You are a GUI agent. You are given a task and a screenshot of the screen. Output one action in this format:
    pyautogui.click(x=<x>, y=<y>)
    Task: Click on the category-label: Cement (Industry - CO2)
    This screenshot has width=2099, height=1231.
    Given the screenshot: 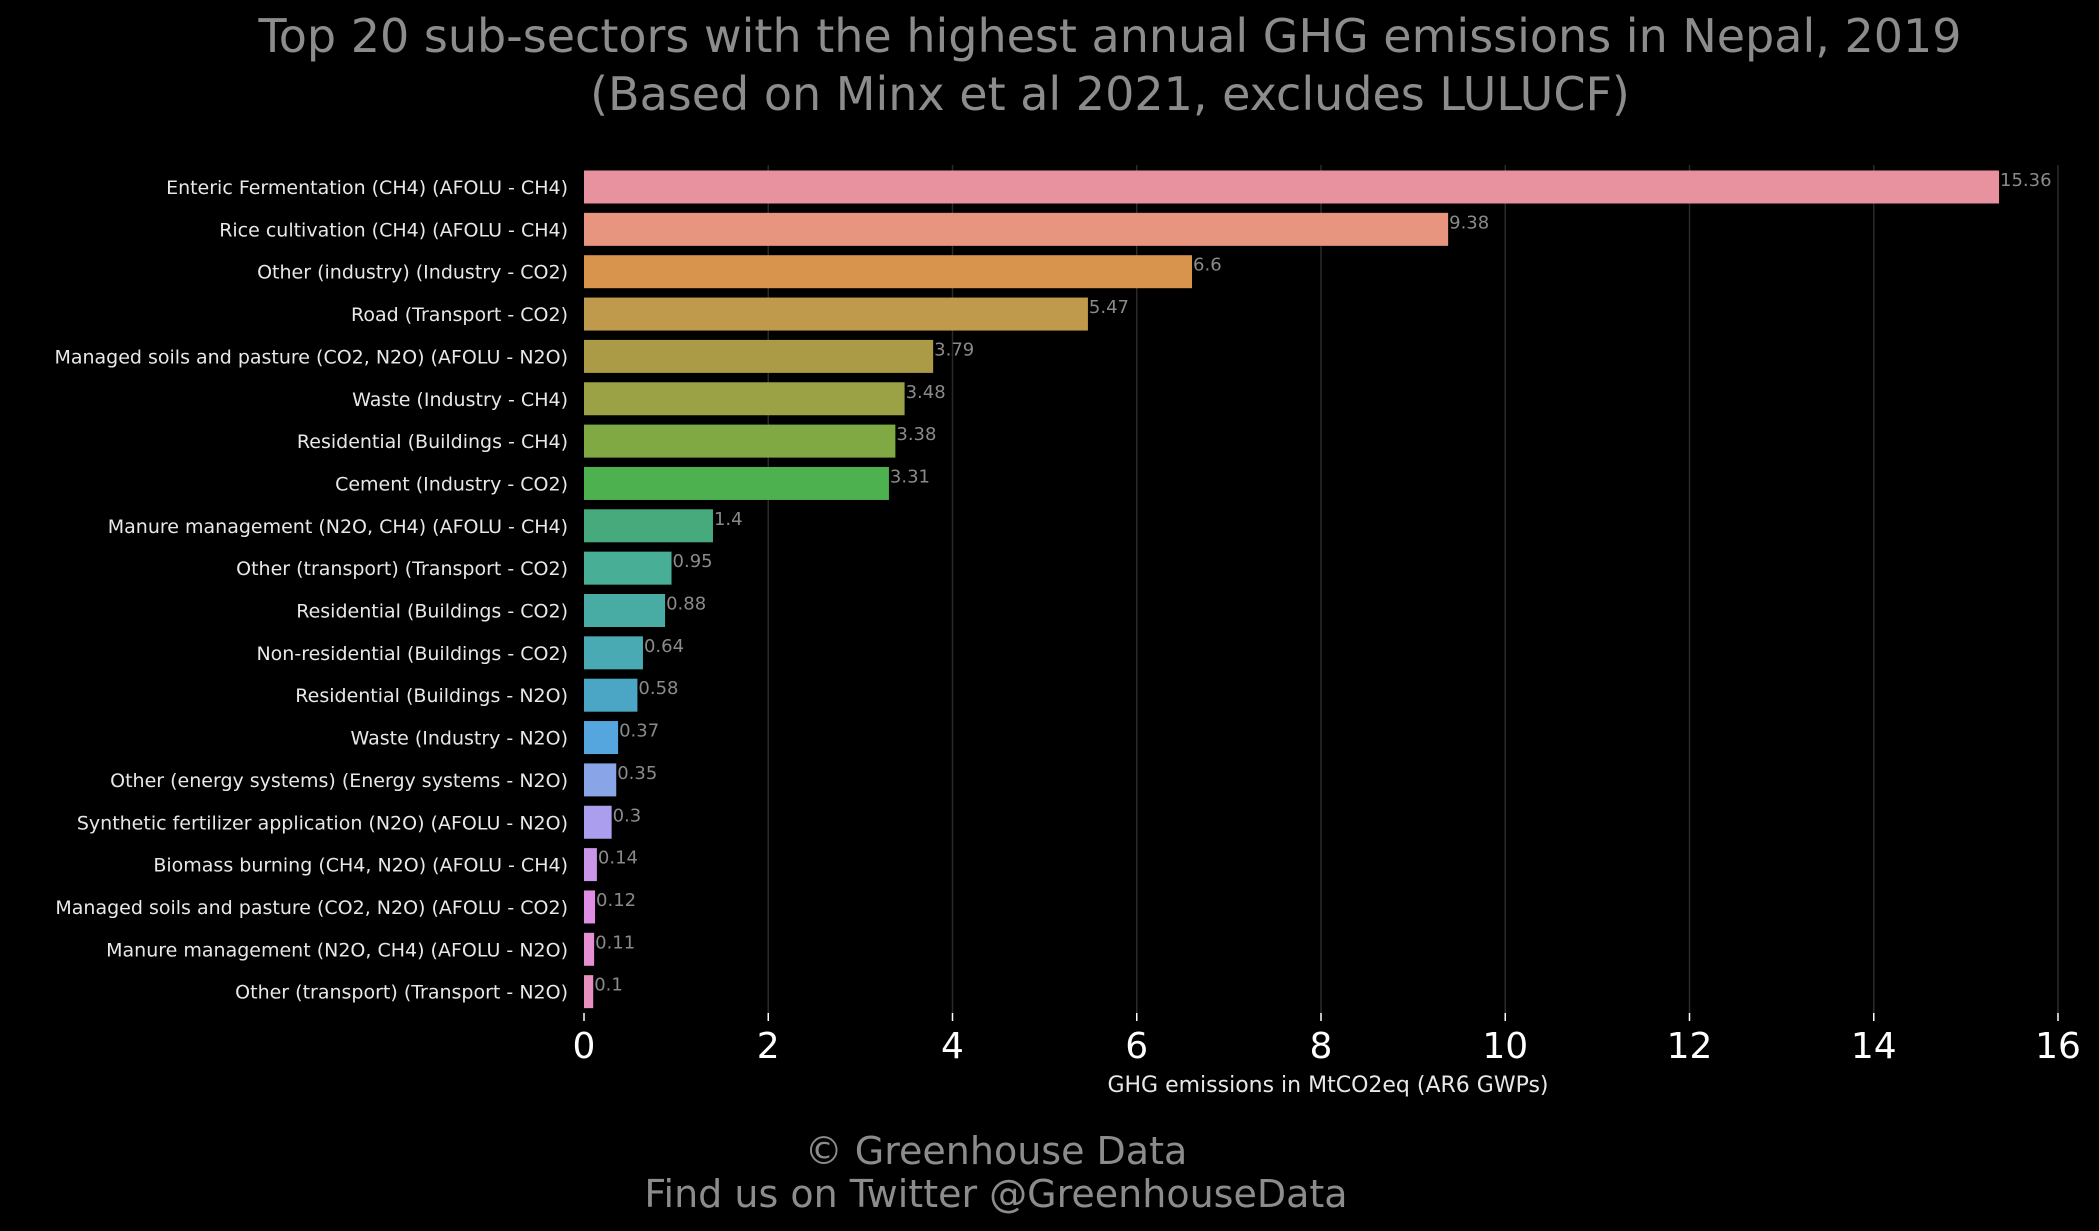 What is the action you would take?
    pyautogui.click(x=451, y=484)
    